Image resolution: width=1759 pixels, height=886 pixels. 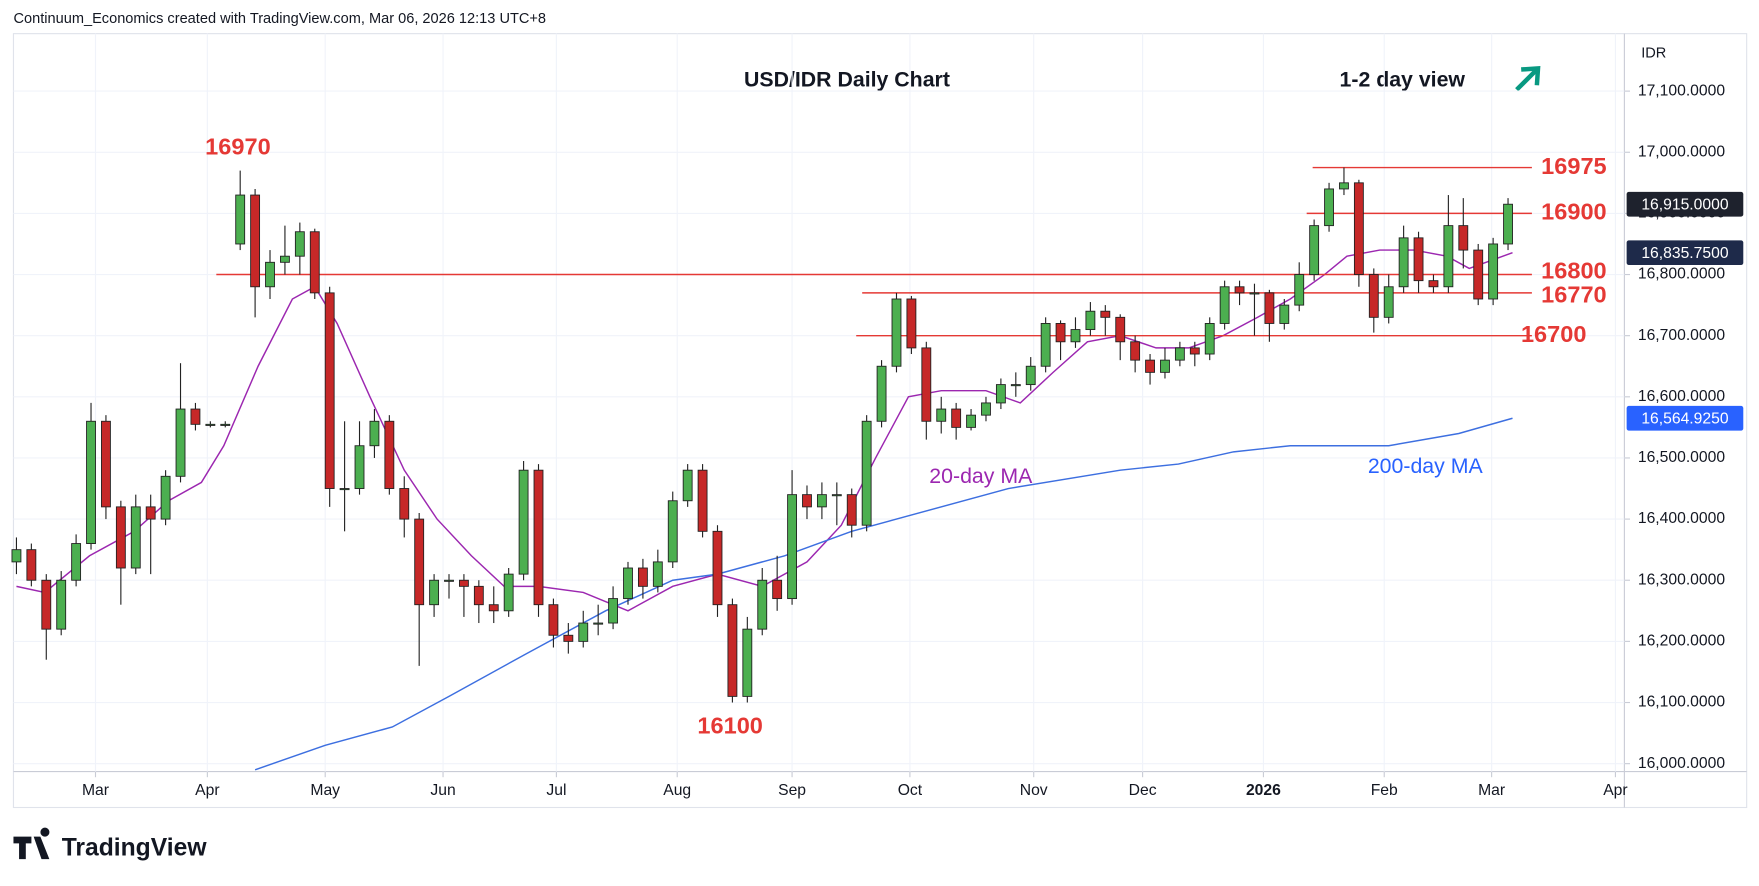 What do you see at coordinates (1682, 702) in the screenshot?
I see `y-tick-label: 16,100.0000` at bounding box center [1682, 702].